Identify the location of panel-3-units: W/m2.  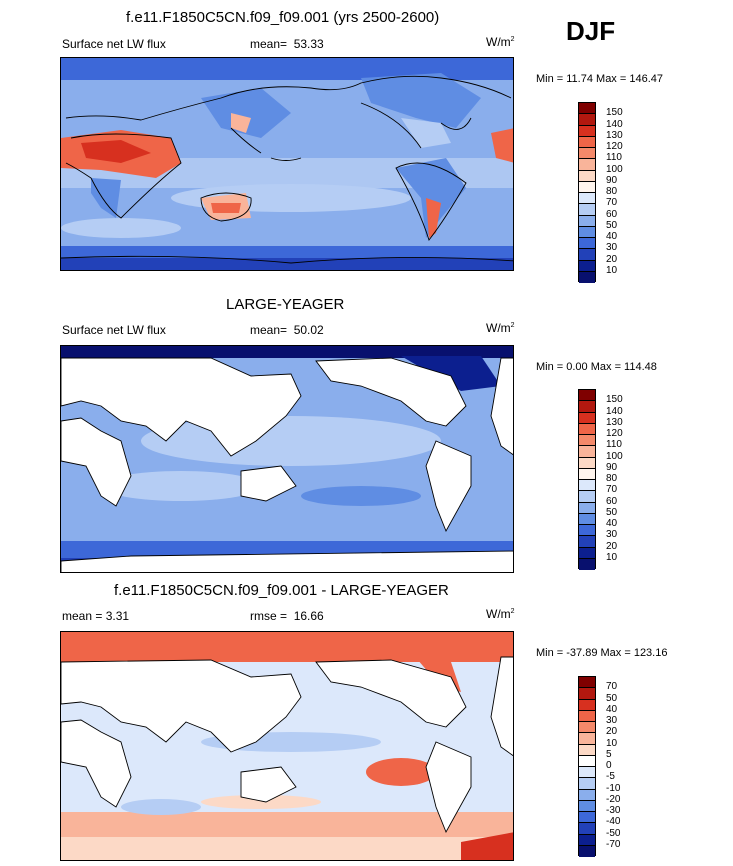
(500, 614).